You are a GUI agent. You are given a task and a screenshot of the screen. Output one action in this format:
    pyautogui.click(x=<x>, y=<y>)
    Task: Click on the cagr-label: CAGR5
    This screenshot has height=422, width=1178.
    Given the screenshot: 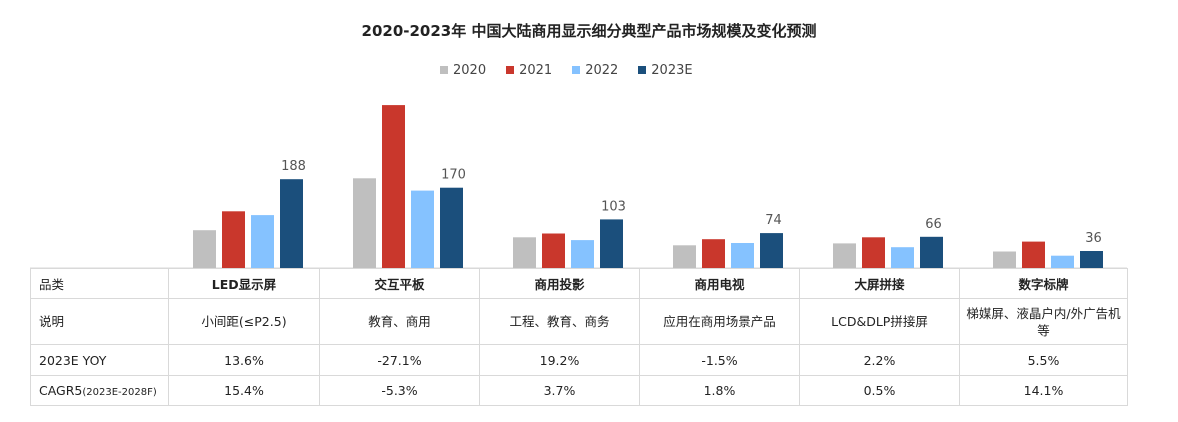 What is the action you would take?
    pyautogui.click(x=61, y=390)
    